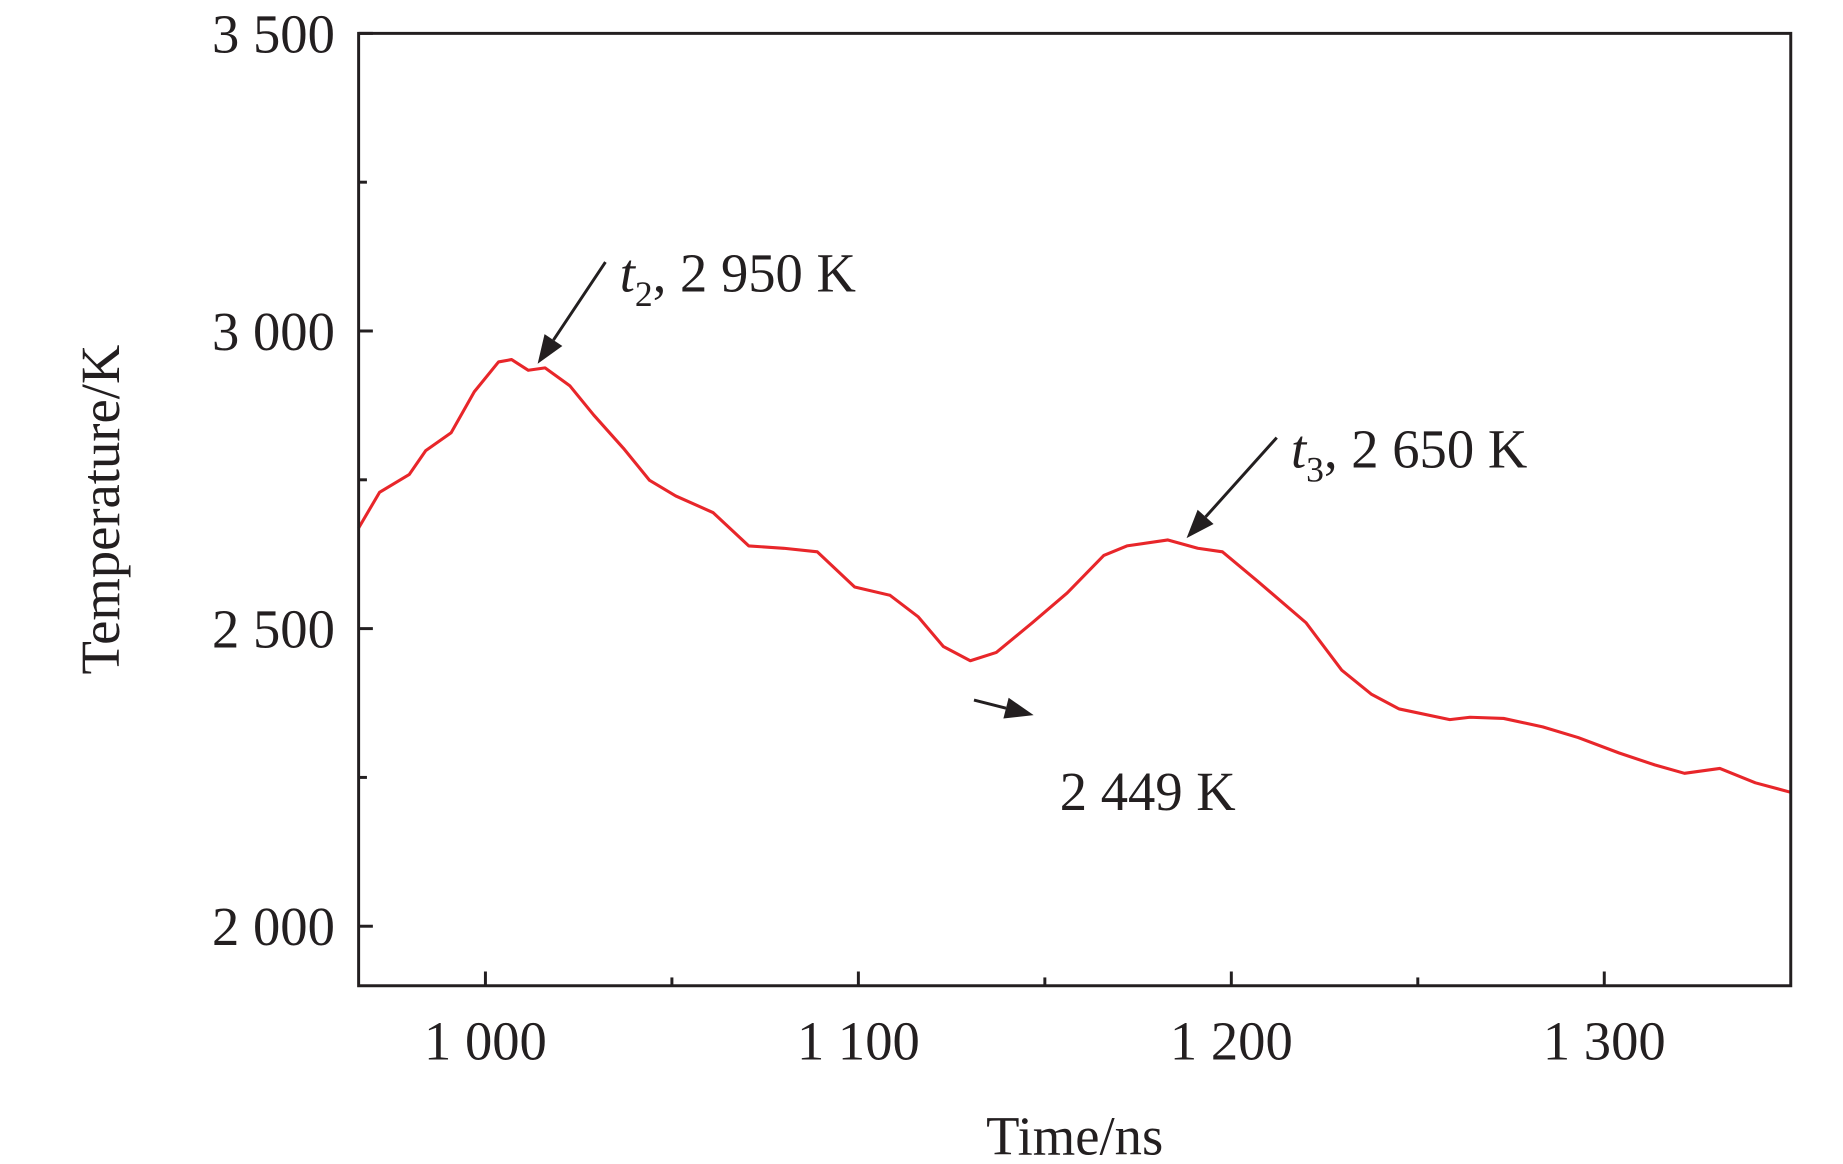  What do you see at coordinates (1604, 1040) in the screenshot?
I see `x-tick-label: 1 300` at bounding box center [1604, 1040].